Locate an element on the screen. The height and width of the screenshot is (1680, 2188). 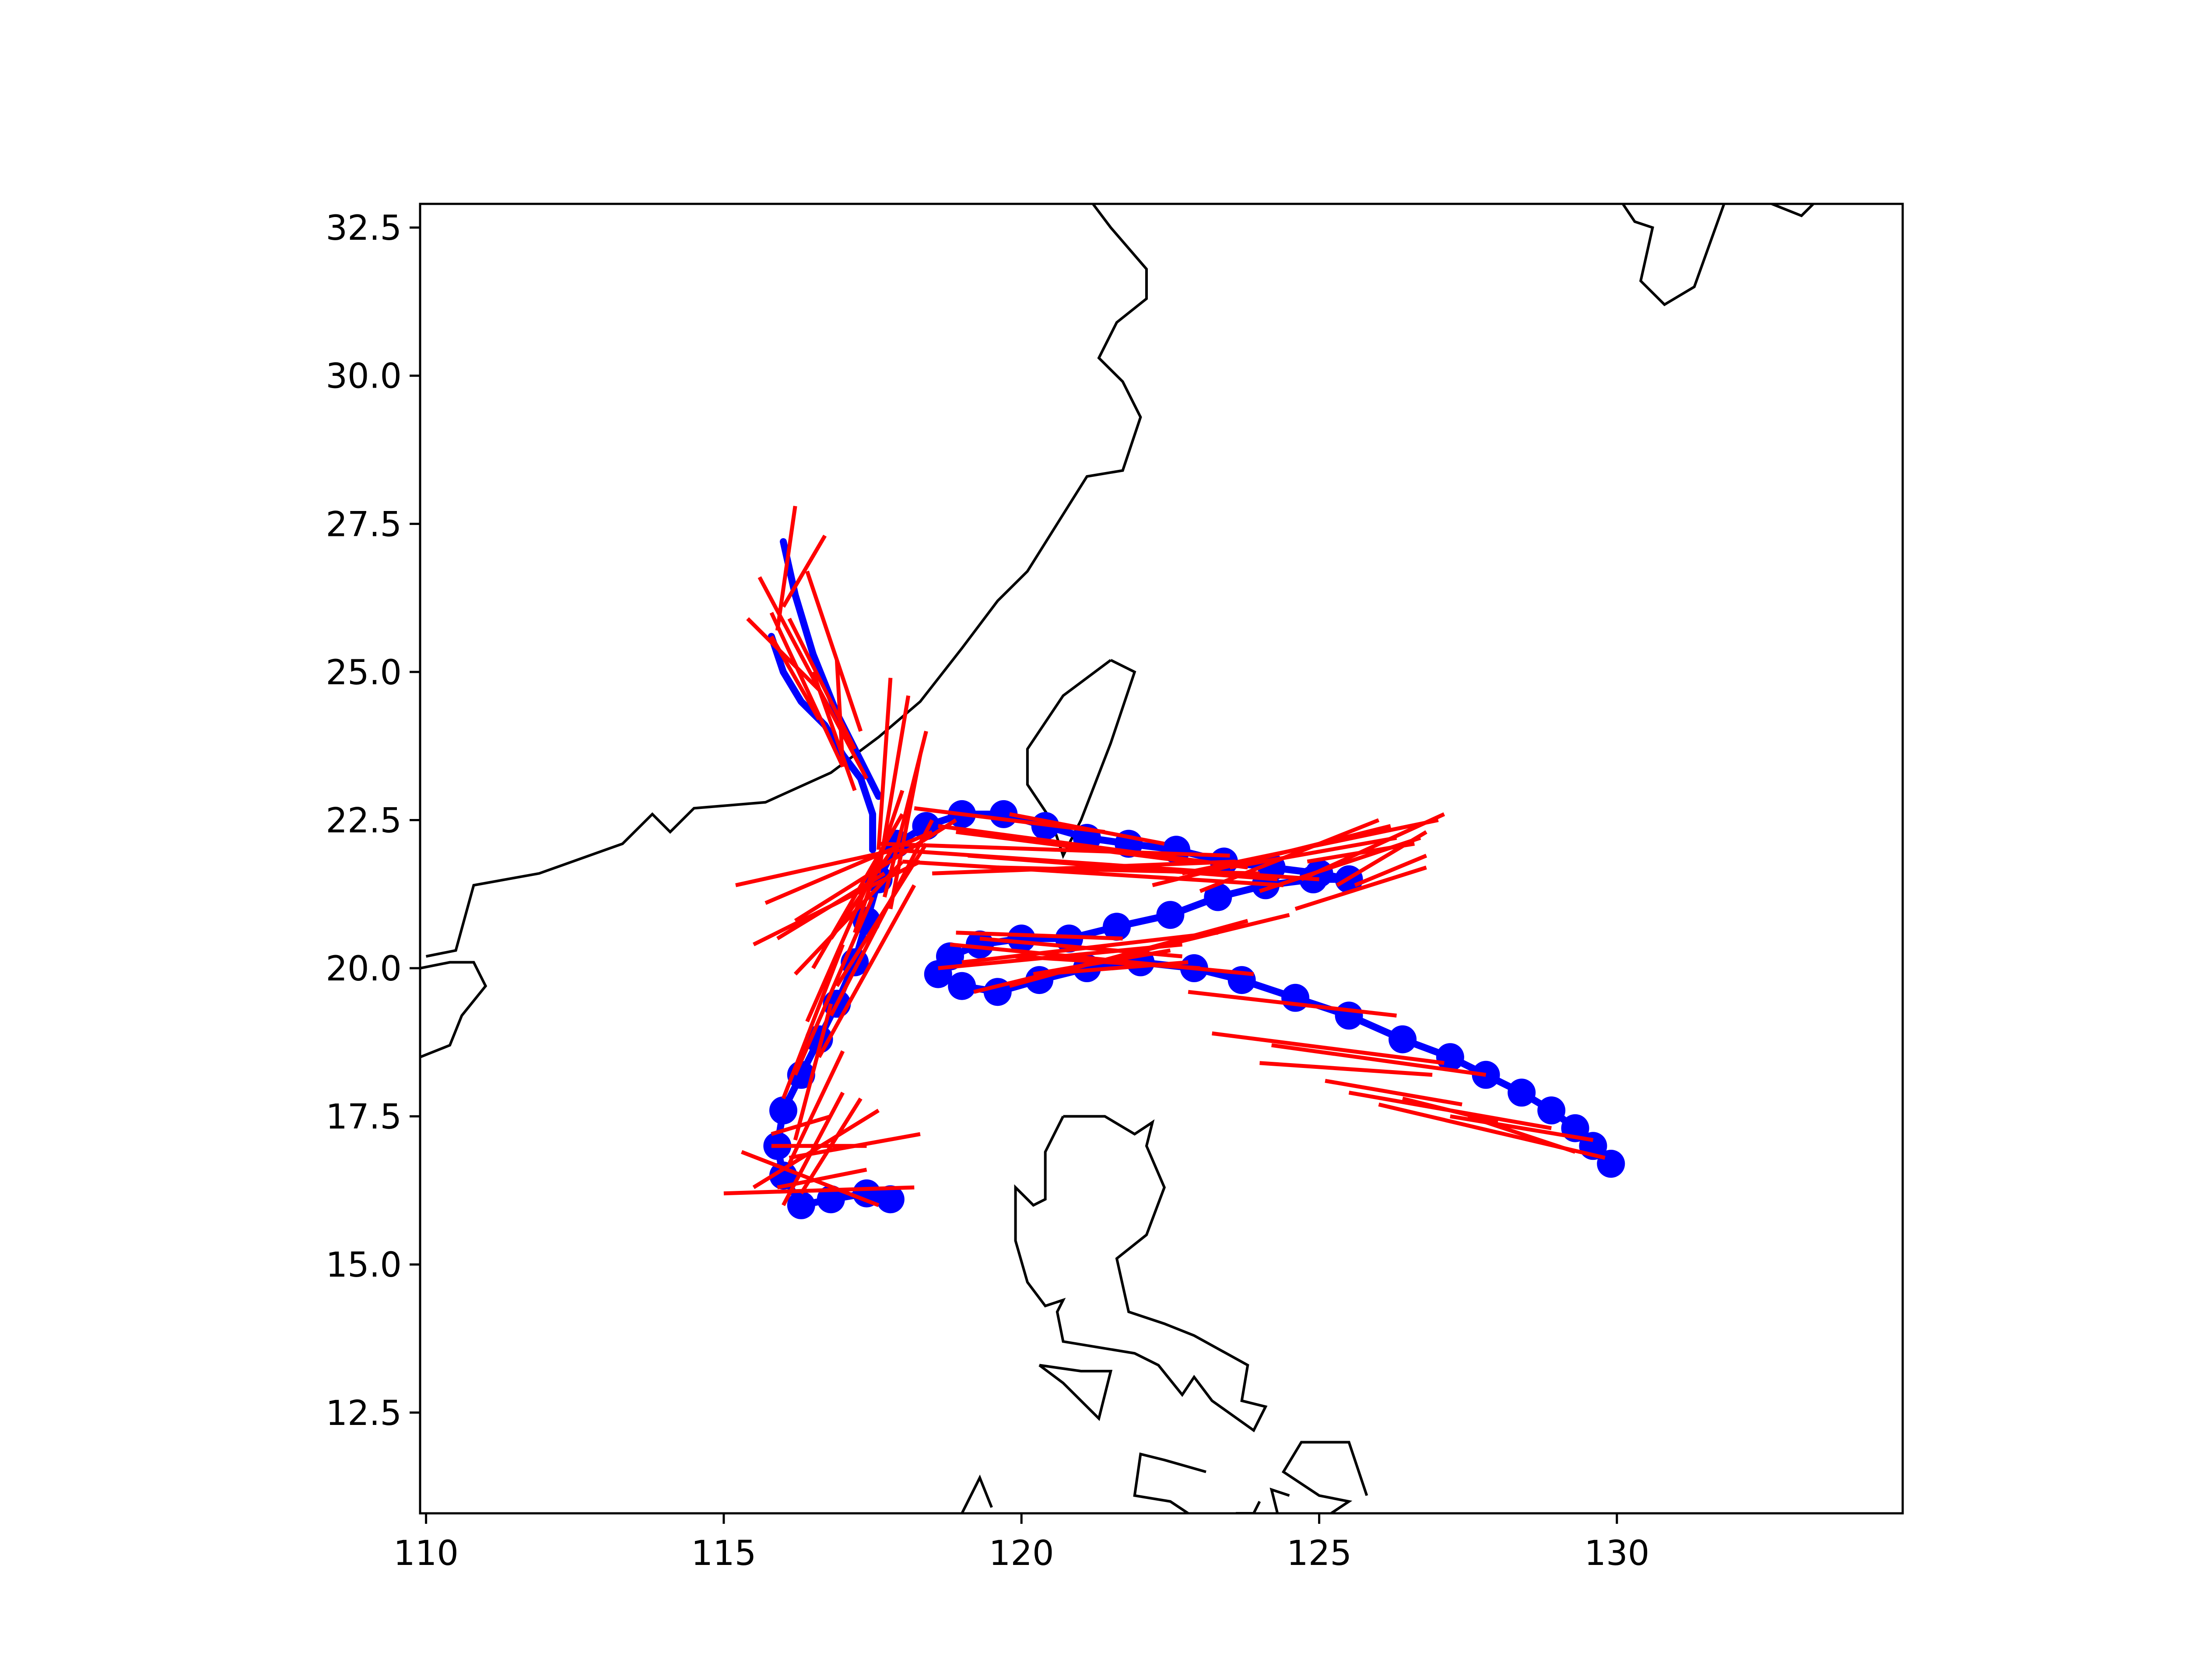
y-tick-label: 15.0 is located at coordinates (364, 1265).